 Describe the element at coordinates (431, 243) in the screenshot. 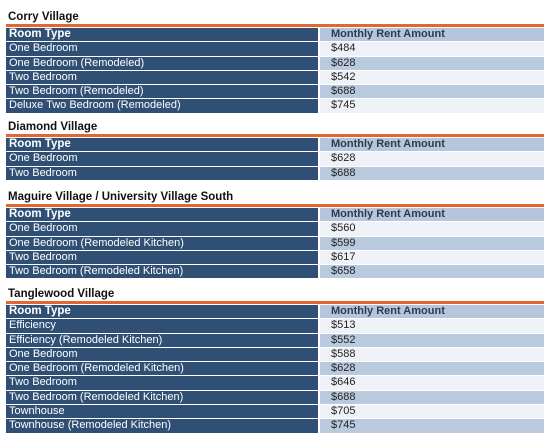

I see `rent-cell: $599` at that location.